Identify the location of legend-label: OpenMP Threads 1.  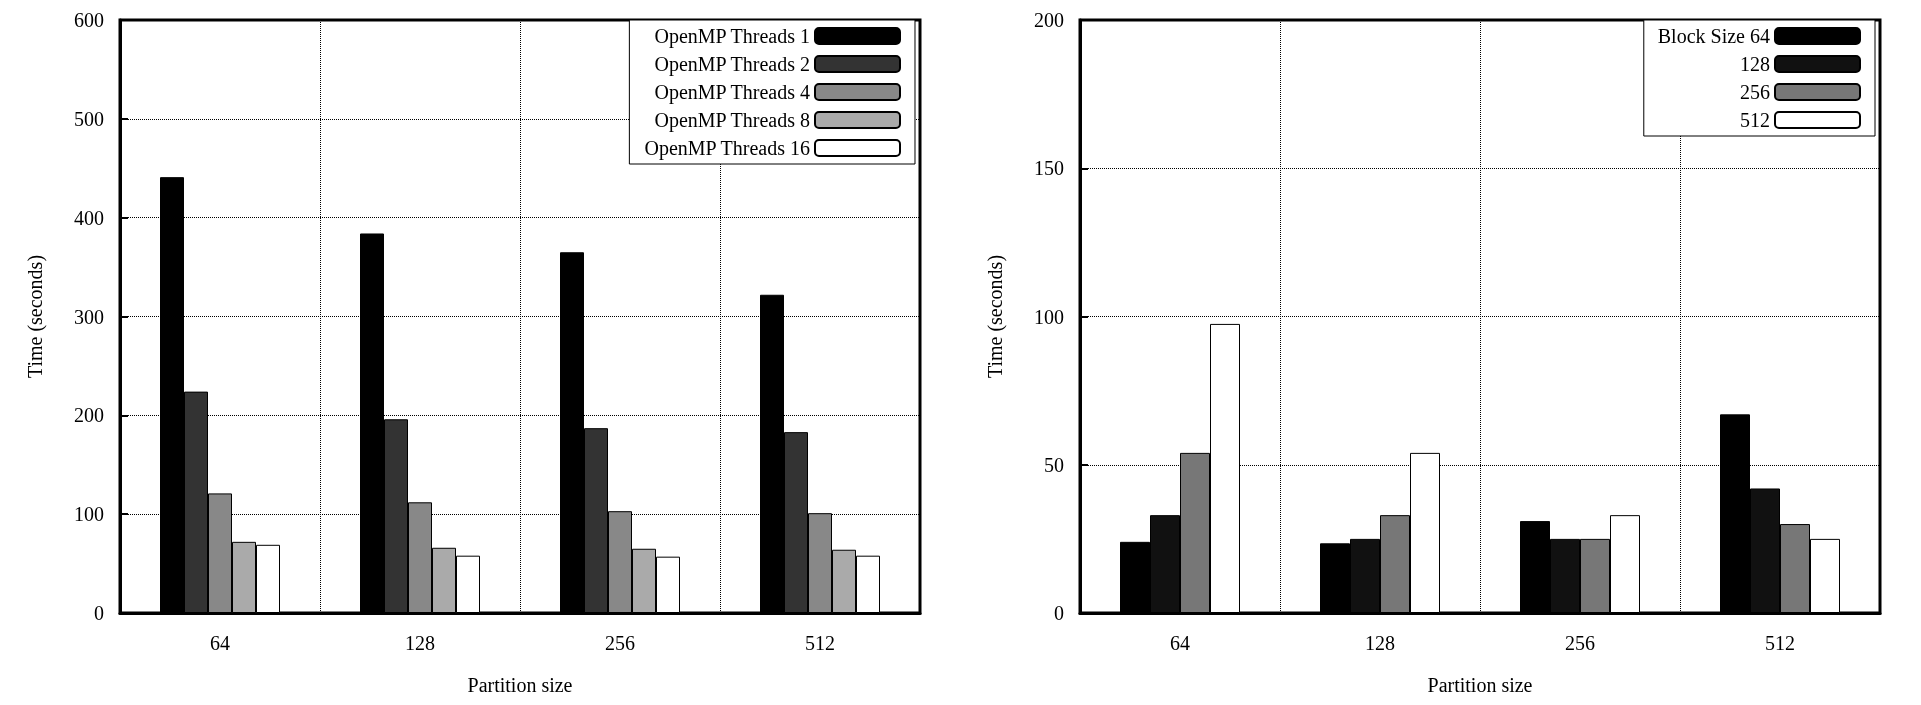
(732, 36).